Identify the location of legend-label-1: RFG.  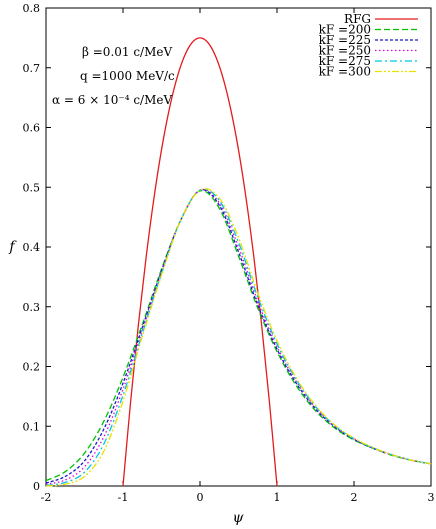
(357, 19).